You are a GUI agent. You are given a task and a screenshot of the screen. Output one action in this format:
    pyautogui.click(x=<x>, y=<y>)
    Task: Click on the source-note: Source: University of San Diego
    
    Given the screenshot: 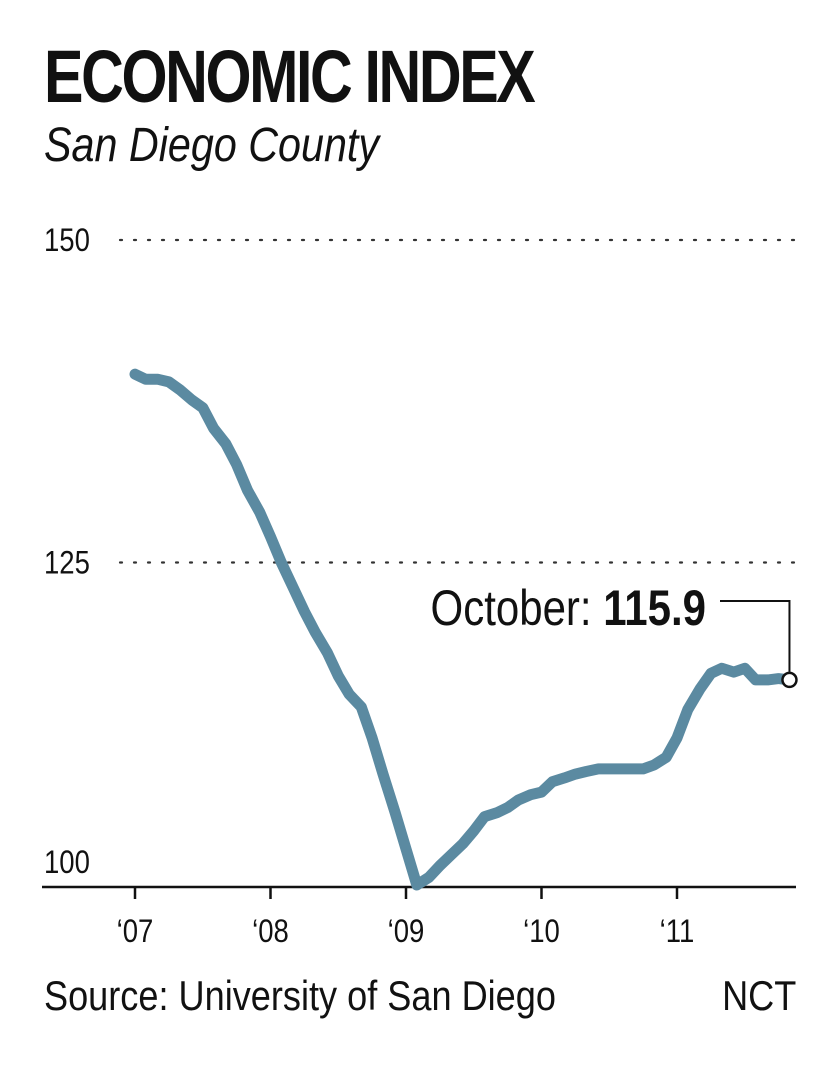 What is the action you would take?
    pyautogui.click(x=300, y=995)
    